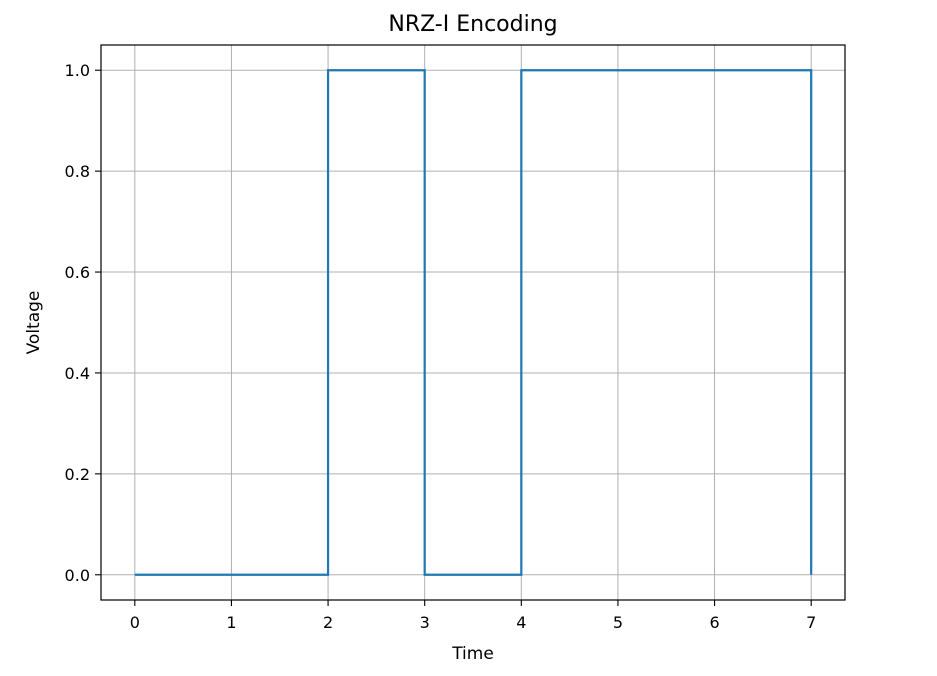 The image size is (937, 676). Describe the element at coordinates (425, 622) in the screenshot. I see `x-tick-label: 3` at that location.